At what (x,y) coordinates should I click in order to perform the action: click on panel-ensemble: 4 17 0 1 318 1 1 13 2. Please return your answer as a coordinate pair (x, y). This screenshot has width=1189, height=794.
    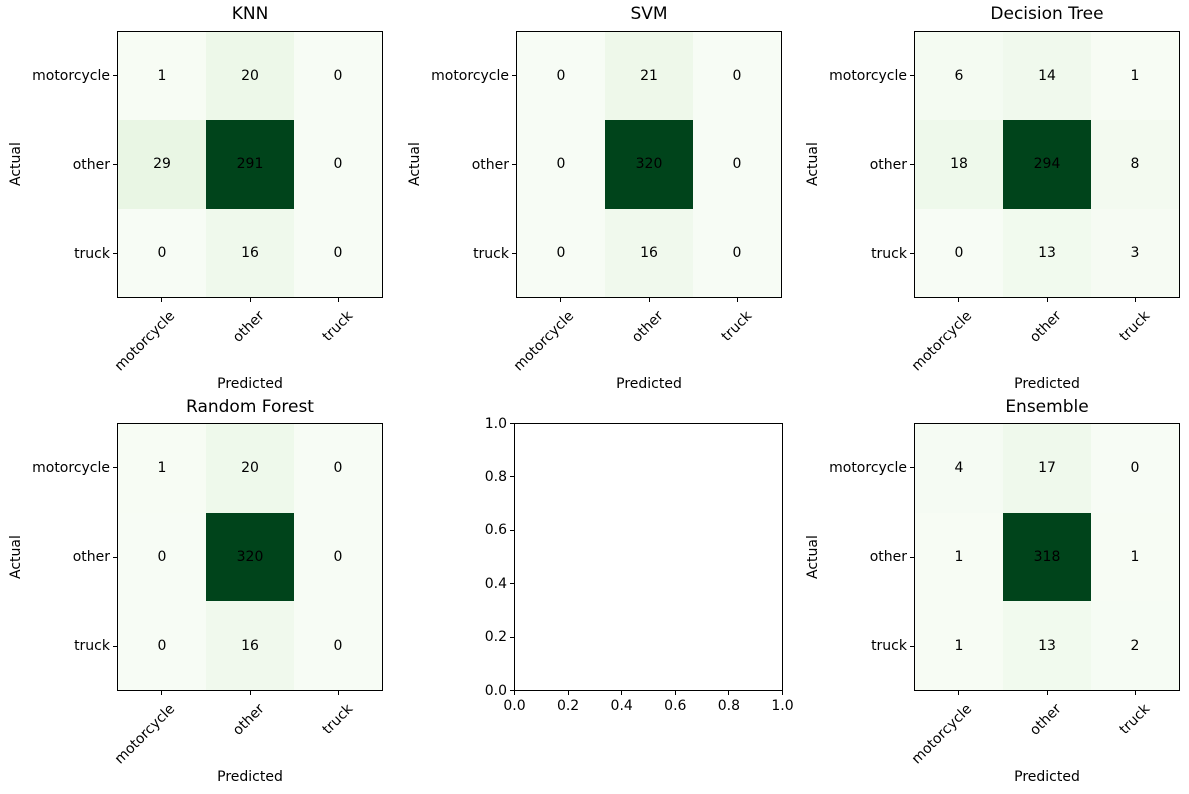
    Looking at the image, I should click on (1047, 557).